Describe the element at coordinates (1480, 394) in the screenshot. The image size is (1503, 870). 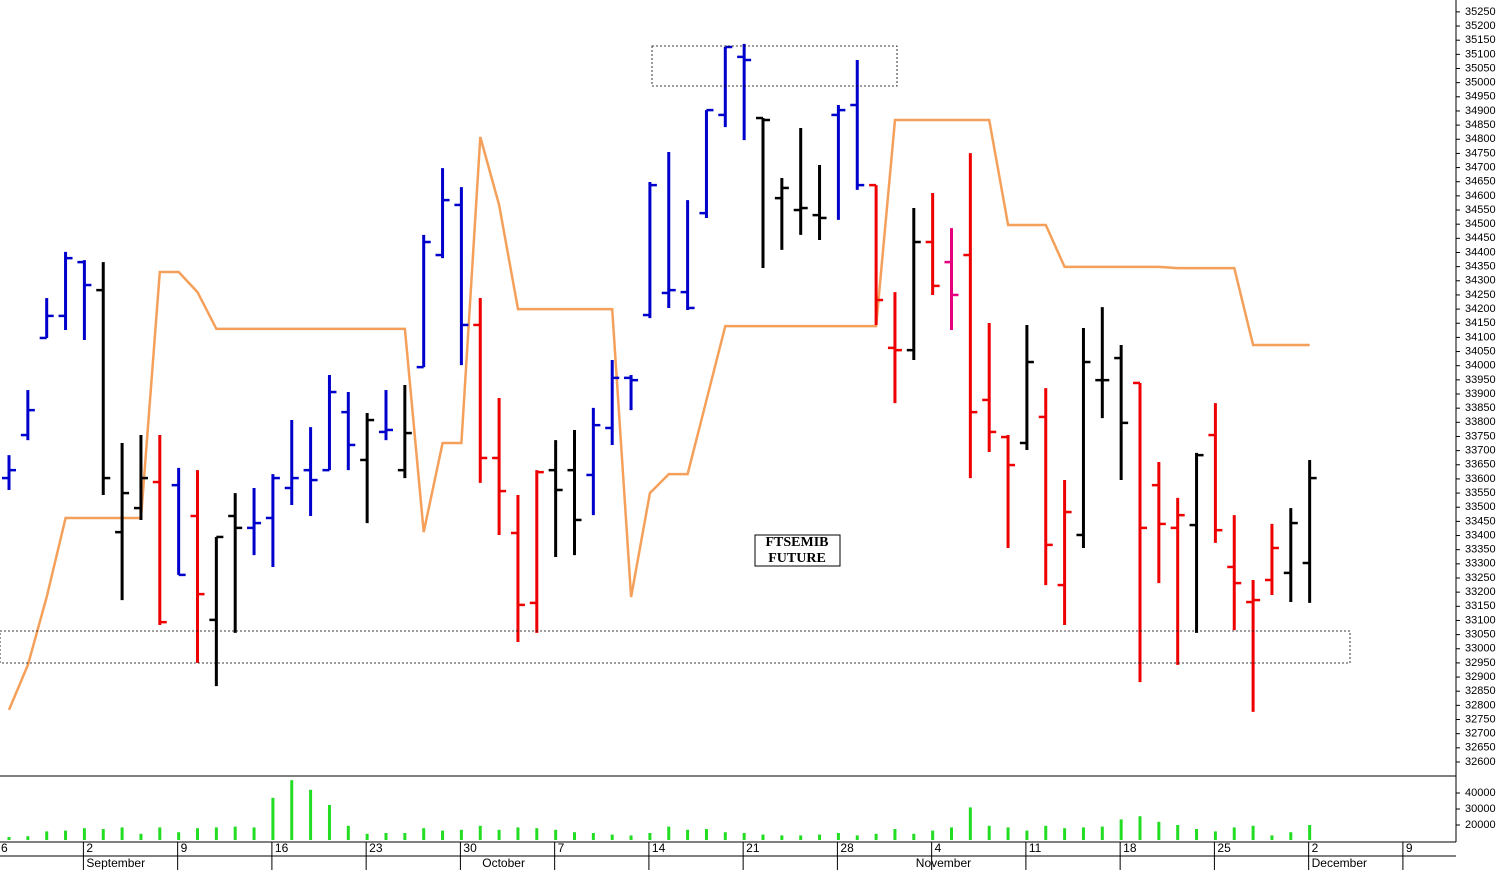
I see `y-tick-label: 33900` at that location.